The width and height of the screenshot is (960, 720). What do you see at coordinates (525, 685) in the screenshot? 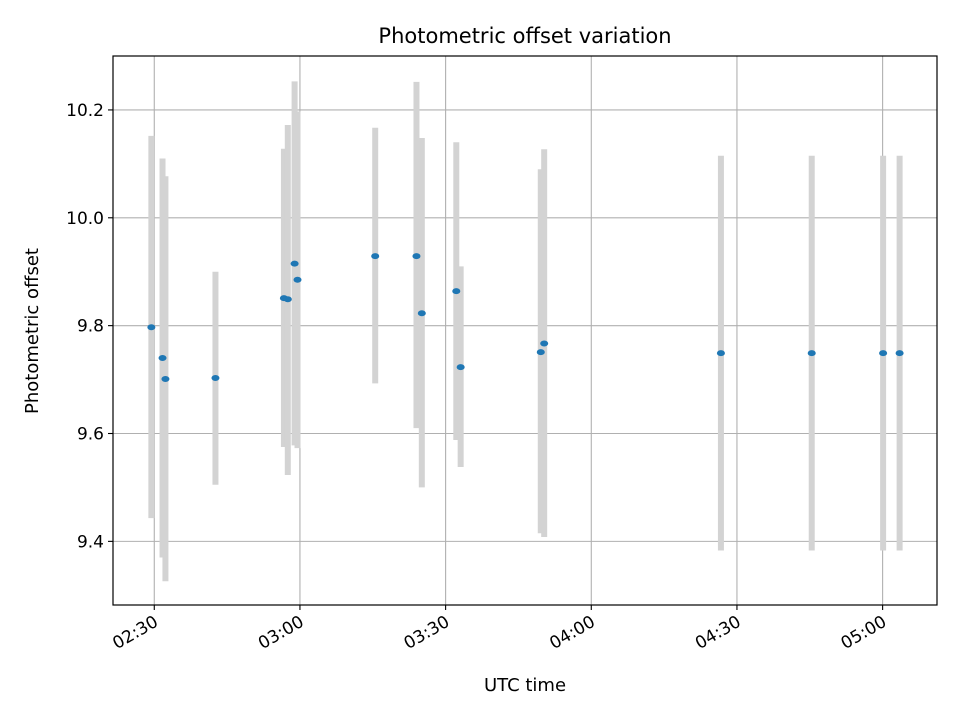
I see `x-axis-label: UTC time` at bounding box center [525, 685].